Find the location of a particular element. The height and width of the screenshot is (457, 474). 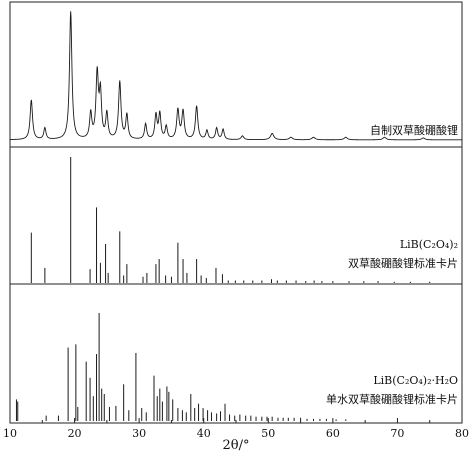

panel-label: 双草酸硼酸锂标准卡片 is located at coordinates (403, 263).